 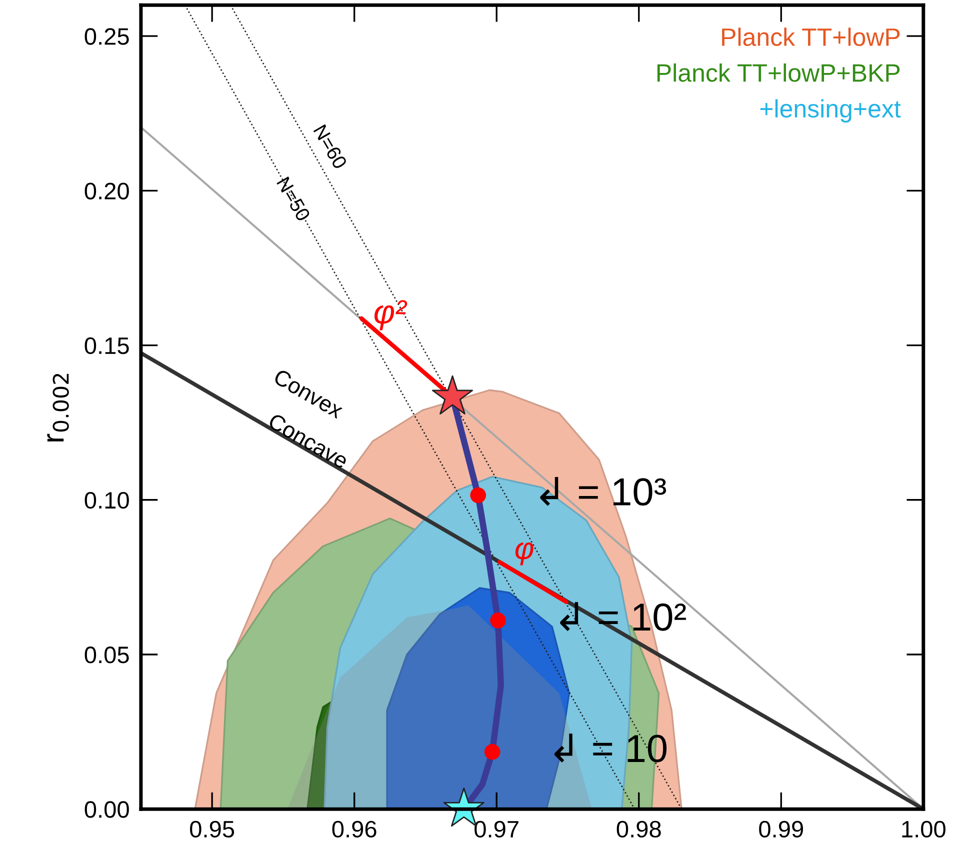 I want to click on x-tick-label: 0.96, so click(x=354, y=829).